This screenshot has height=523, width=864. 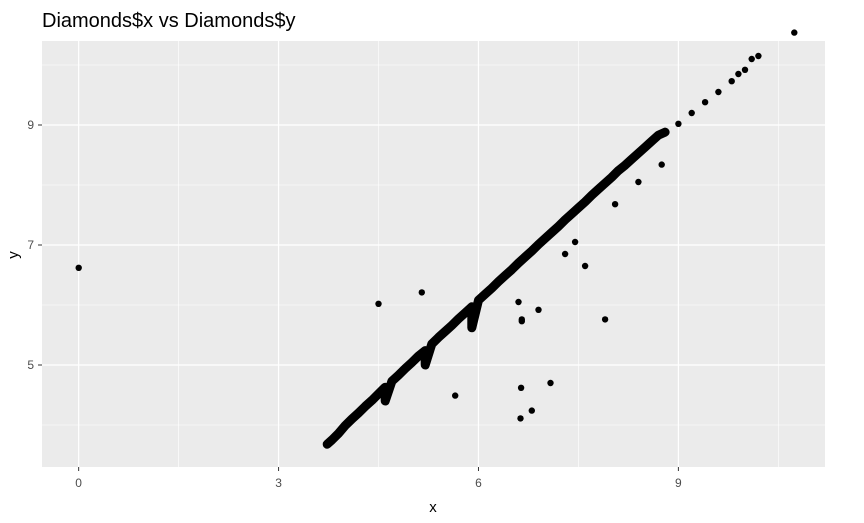 What do you see at coordinates (78, 483) in the screenshot?
I see `x-tick-label: 0` at bounding box center [78, 483].